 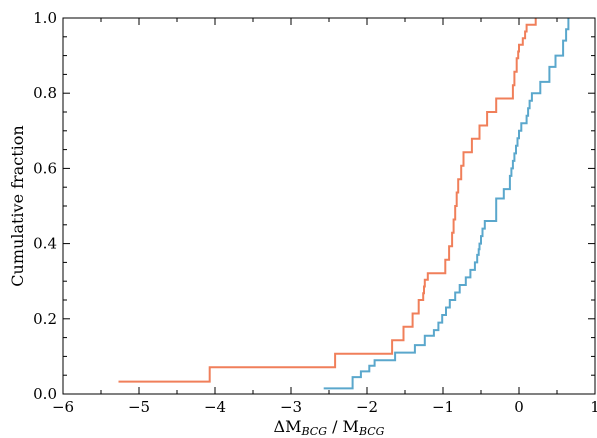 What do you see at coordinates (45, 18) in the screenshot?
I see `y-tick-label: 1.0` at bounding box center [45, 18].